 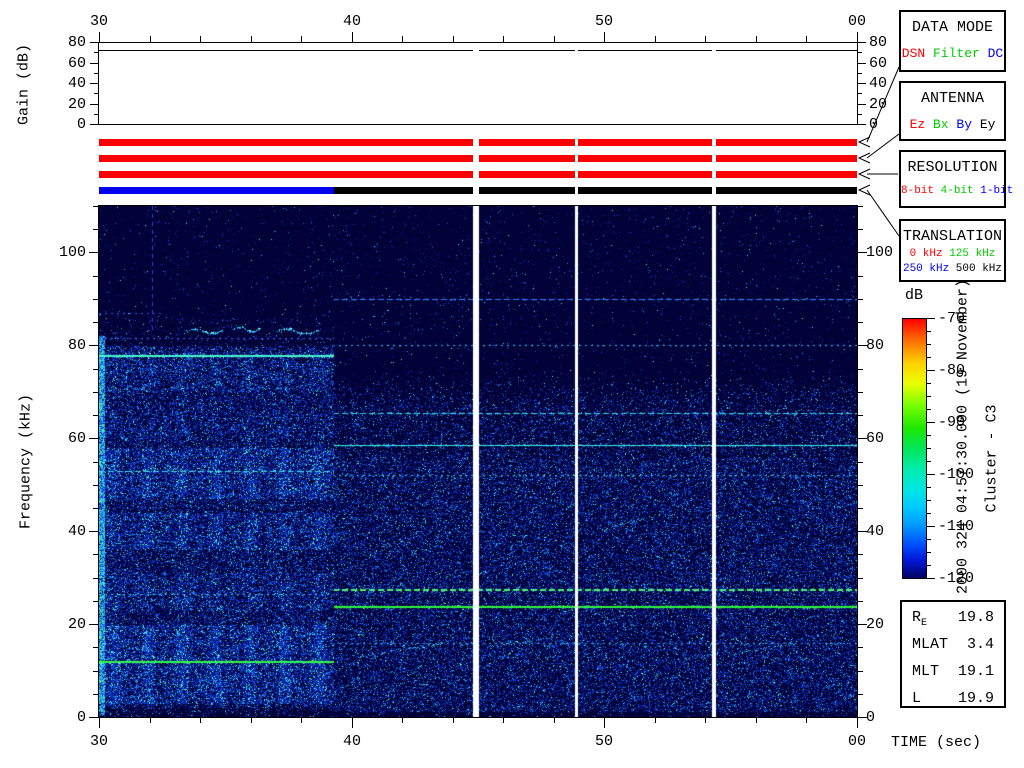 What do you see at coordinates (956, 578) in the screenshot?
I see `axis-tick-label: -120` at bounding box center [956, 578].